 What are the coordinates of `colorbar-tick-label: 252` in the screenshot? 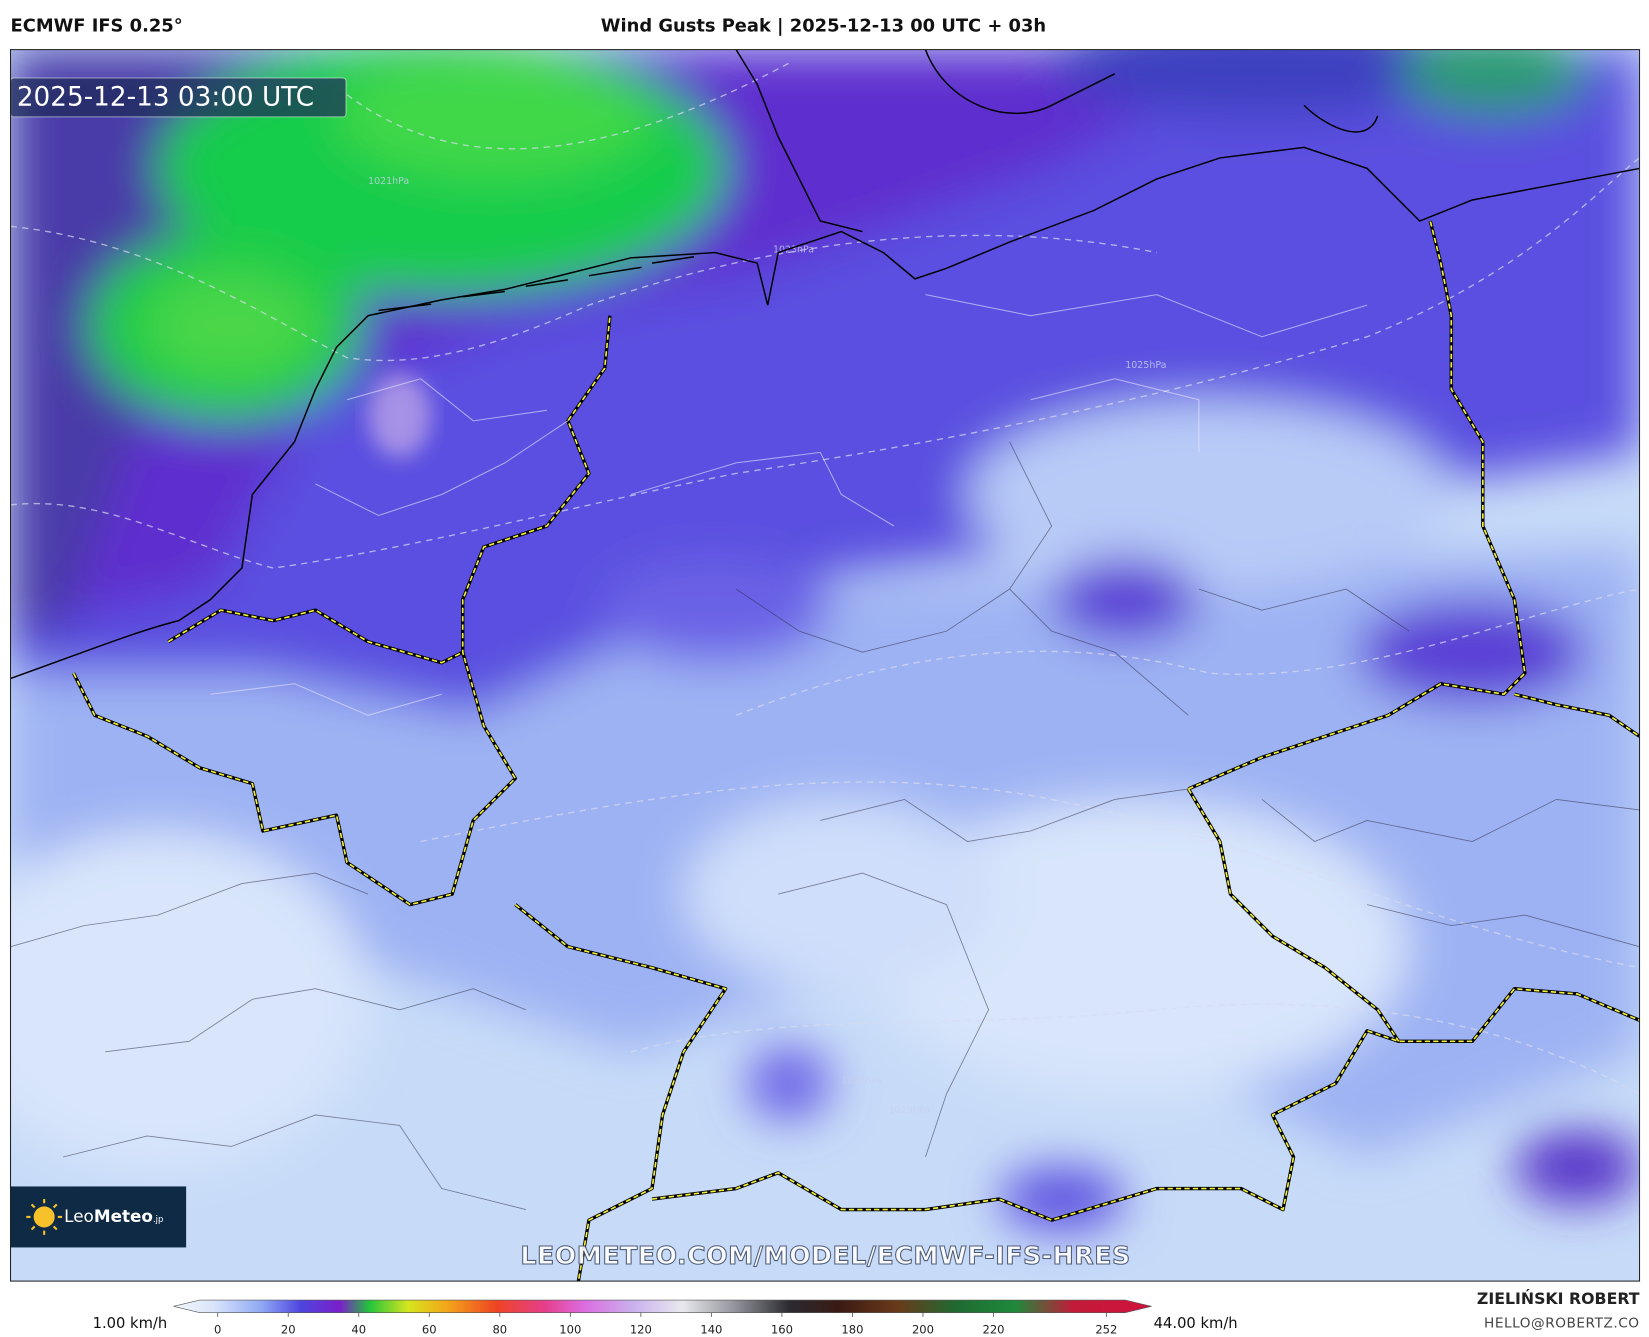 It's located at (1106, 1330).